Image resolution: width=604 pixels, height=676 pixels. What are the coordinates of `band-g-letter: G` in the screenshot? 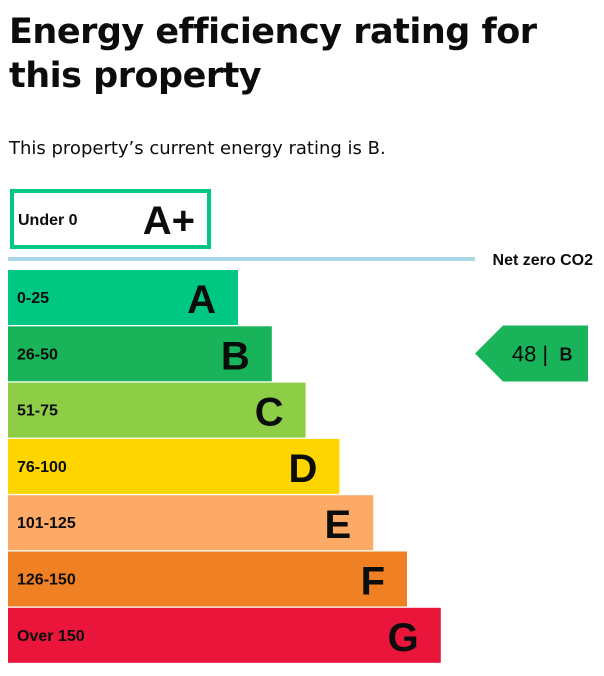 It's located at (403, 638).